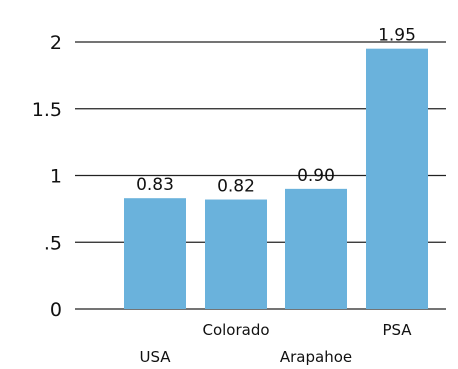  What do you see at coordinates (275, 343) in the screenshot?
I see `category-labels: USA Colorado Arapahoe PSA` at bounding box center [275, 343].